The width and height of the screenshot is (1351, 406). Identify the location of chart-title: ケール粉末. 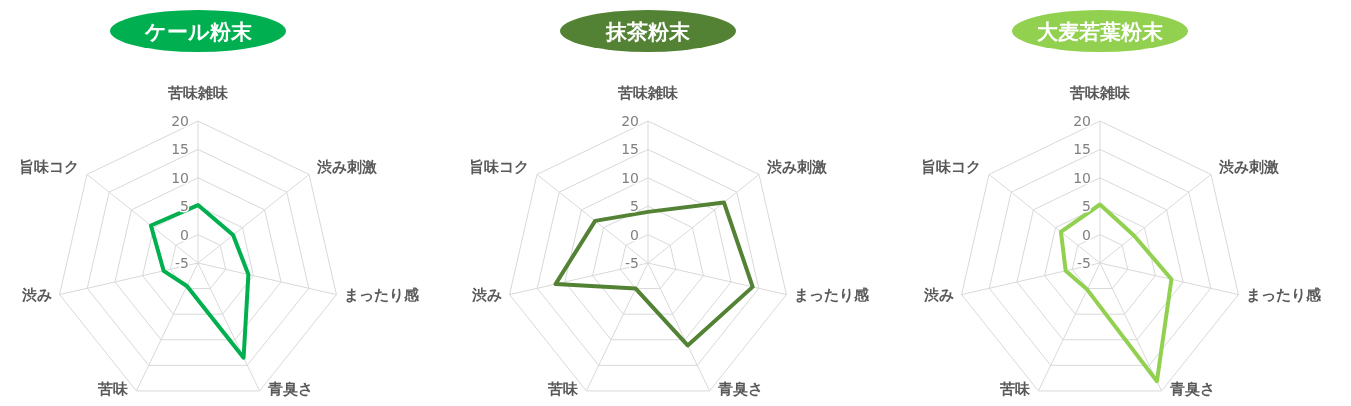
(198, 32).